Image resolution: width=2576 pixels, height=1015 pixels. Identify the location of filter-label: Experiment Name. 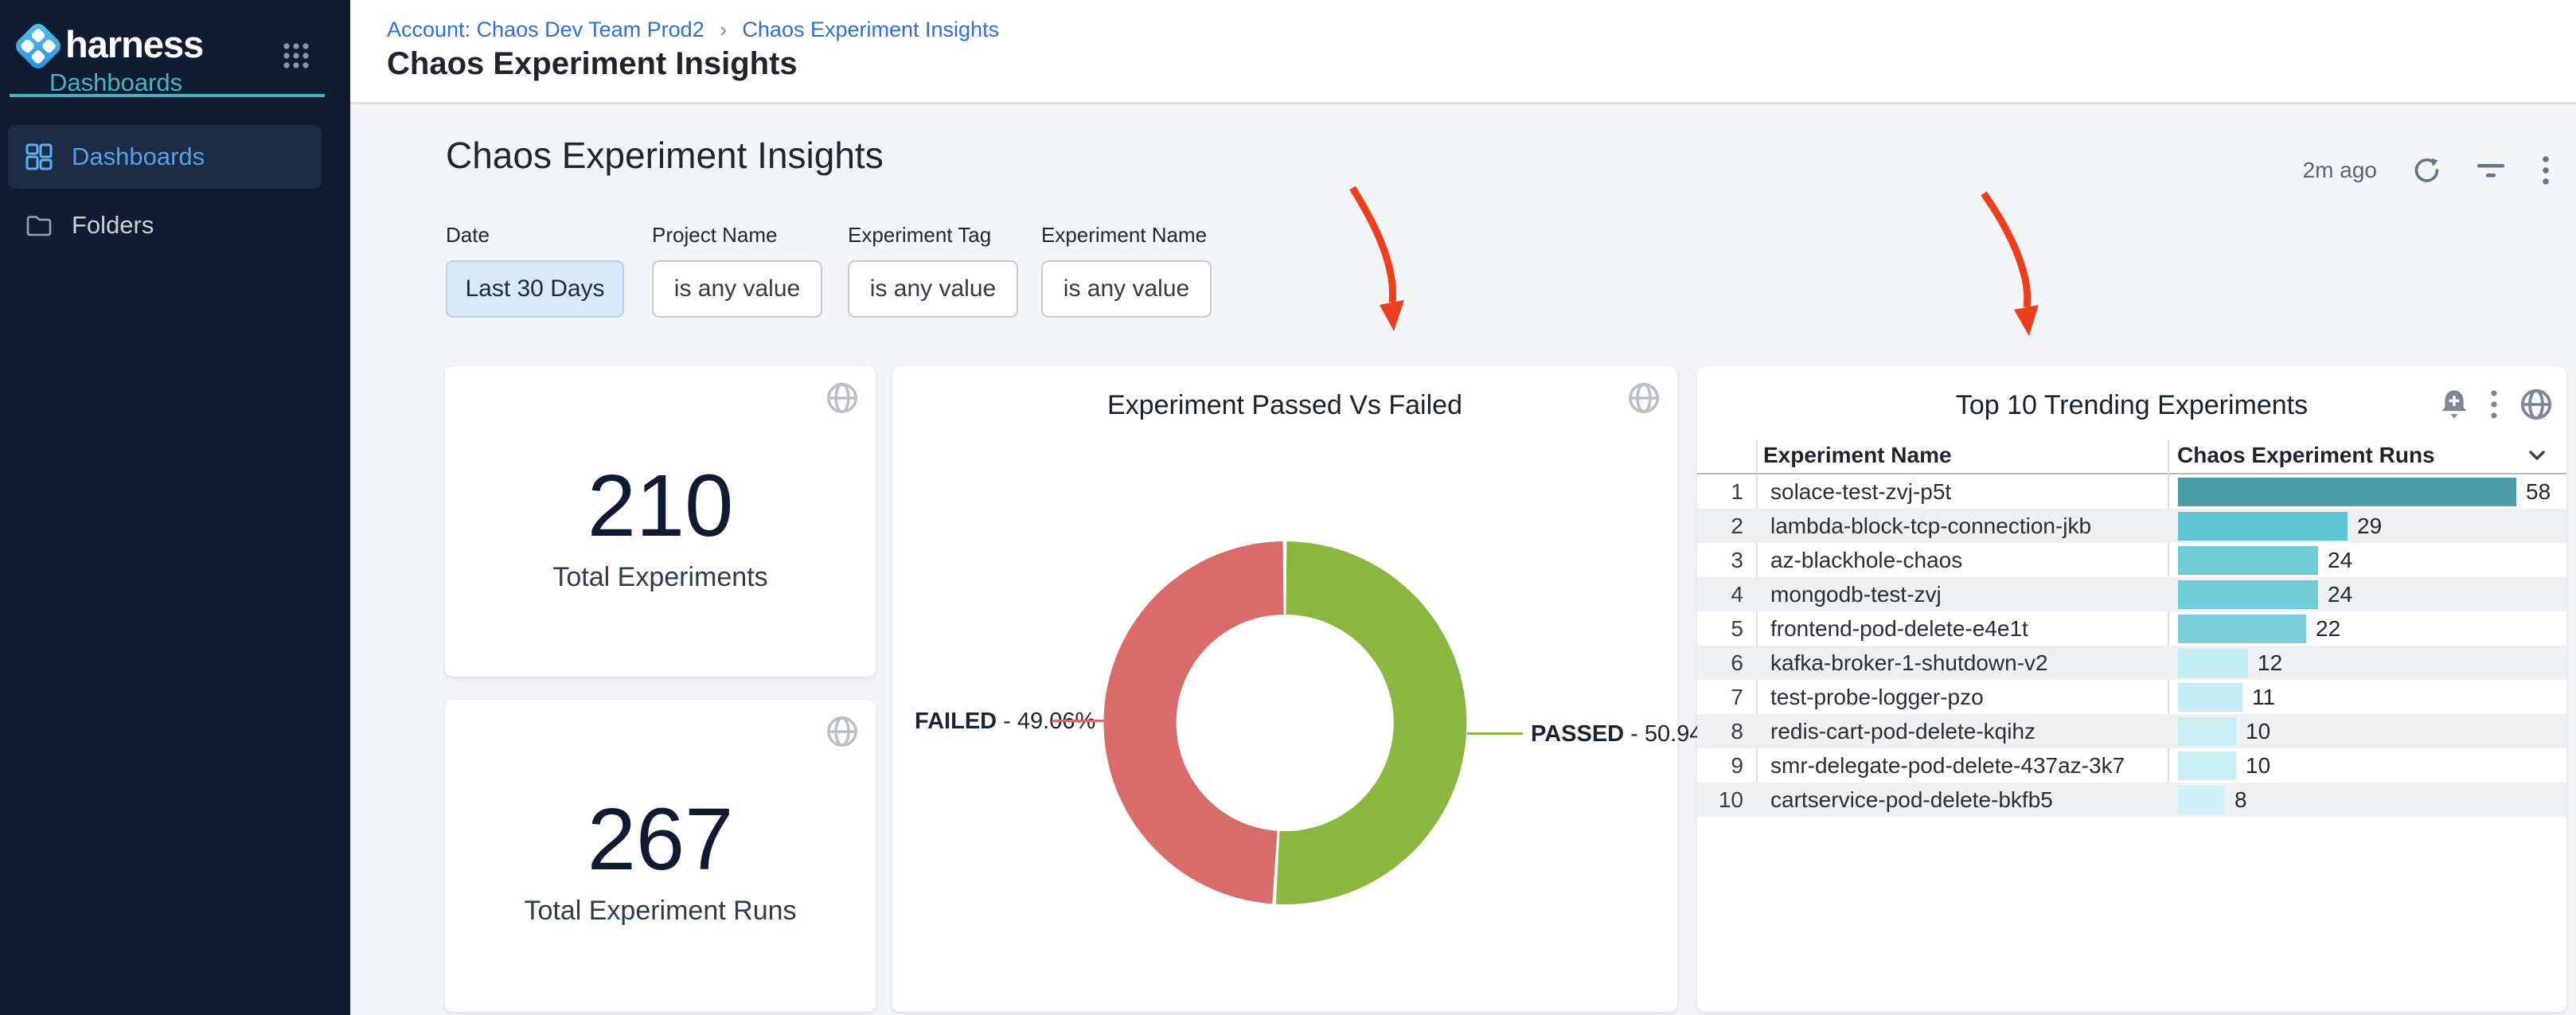
(1124, 235).